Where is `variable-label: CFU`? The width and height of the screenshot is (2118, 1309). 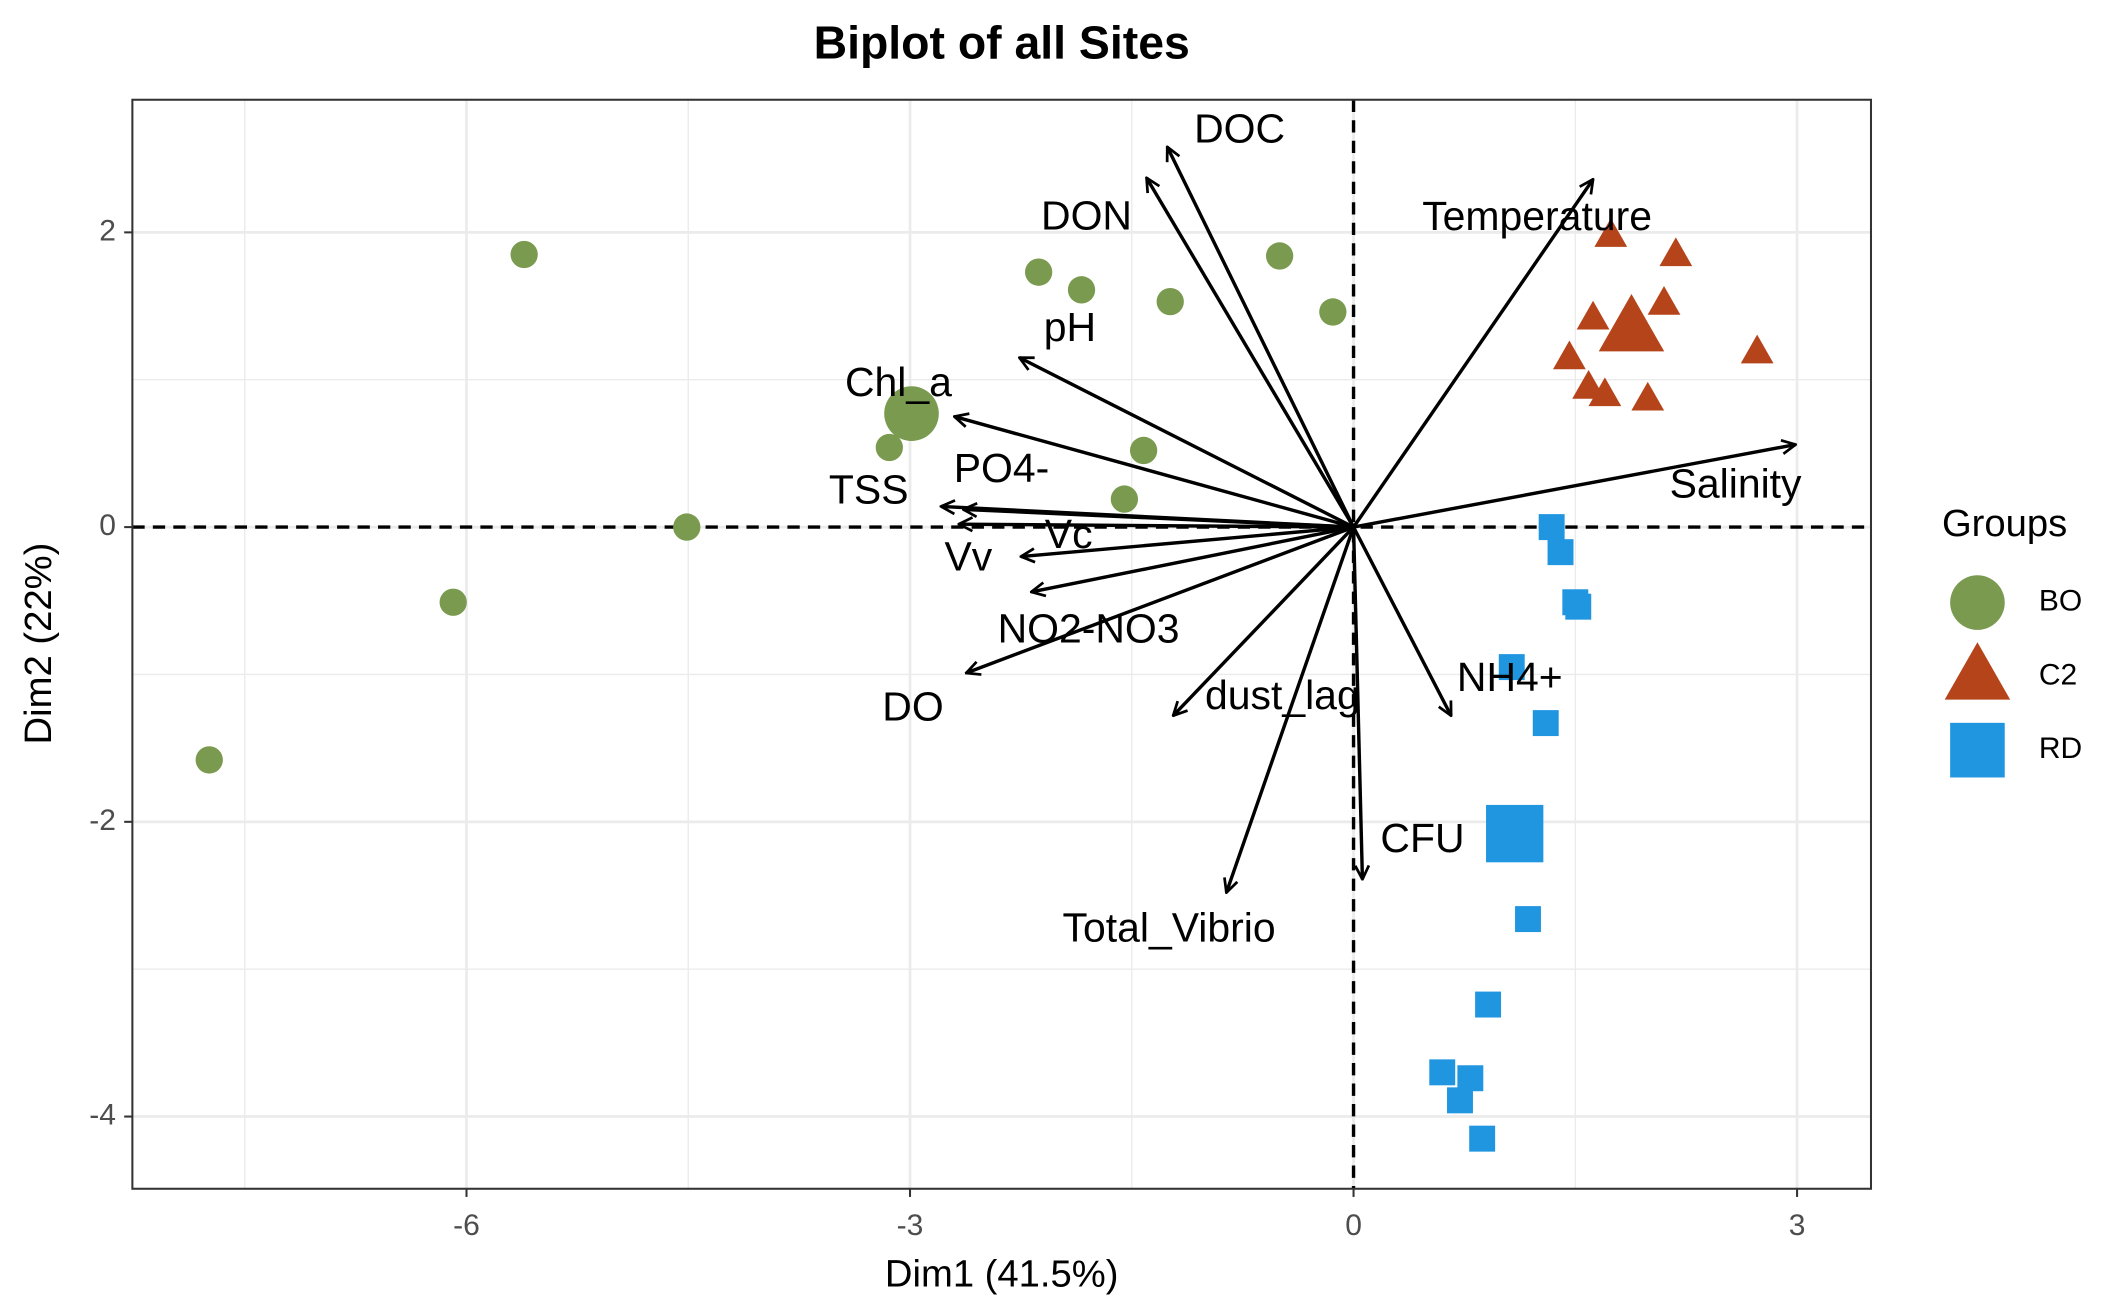 variable-label: CFU is located at coordinates (1422, 838).